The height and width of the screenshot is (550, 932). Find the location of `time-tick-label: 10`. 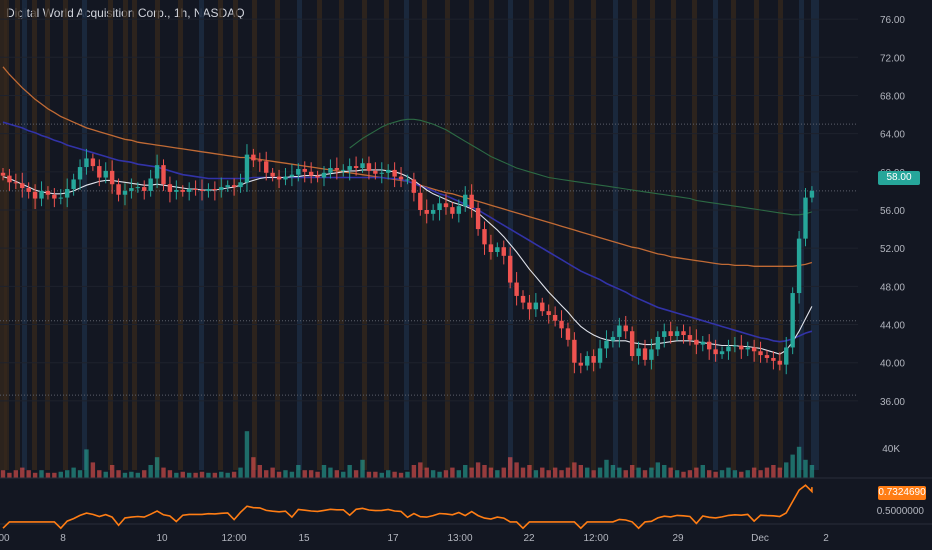

time-tick-label: 10 is located at coordinates (162, 538).